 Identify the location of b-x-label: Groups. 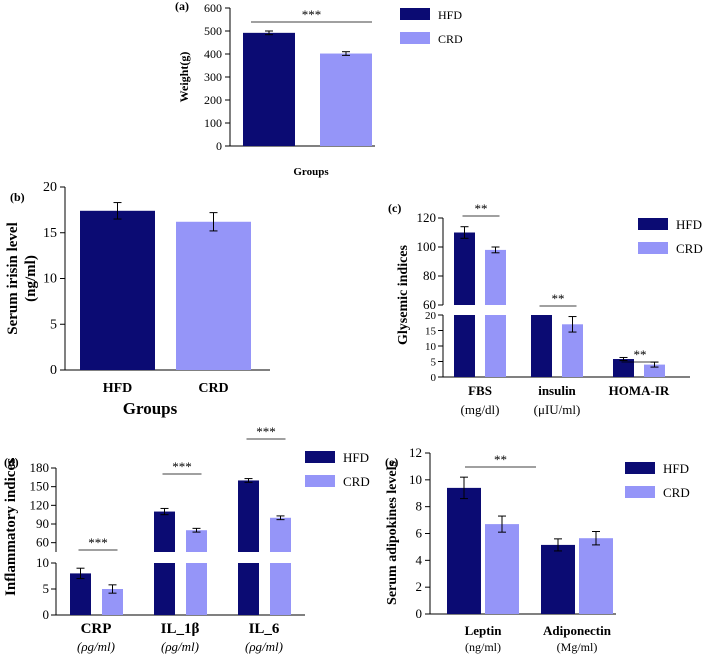
(150, 408).